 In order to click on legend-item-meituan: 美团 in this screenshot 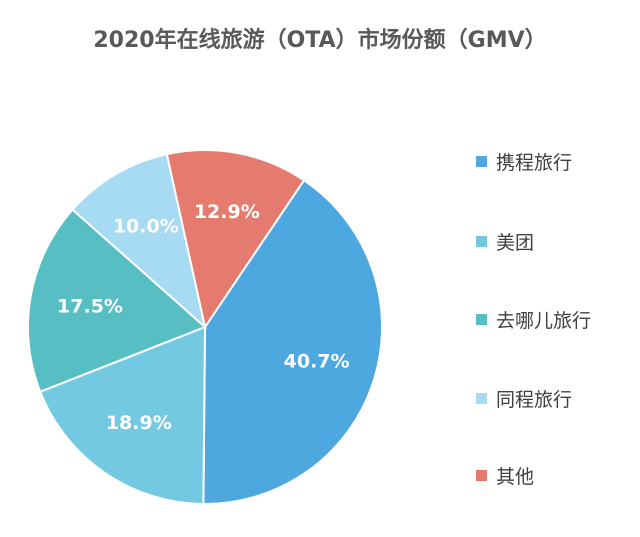, I will do `click(505, 241)`.